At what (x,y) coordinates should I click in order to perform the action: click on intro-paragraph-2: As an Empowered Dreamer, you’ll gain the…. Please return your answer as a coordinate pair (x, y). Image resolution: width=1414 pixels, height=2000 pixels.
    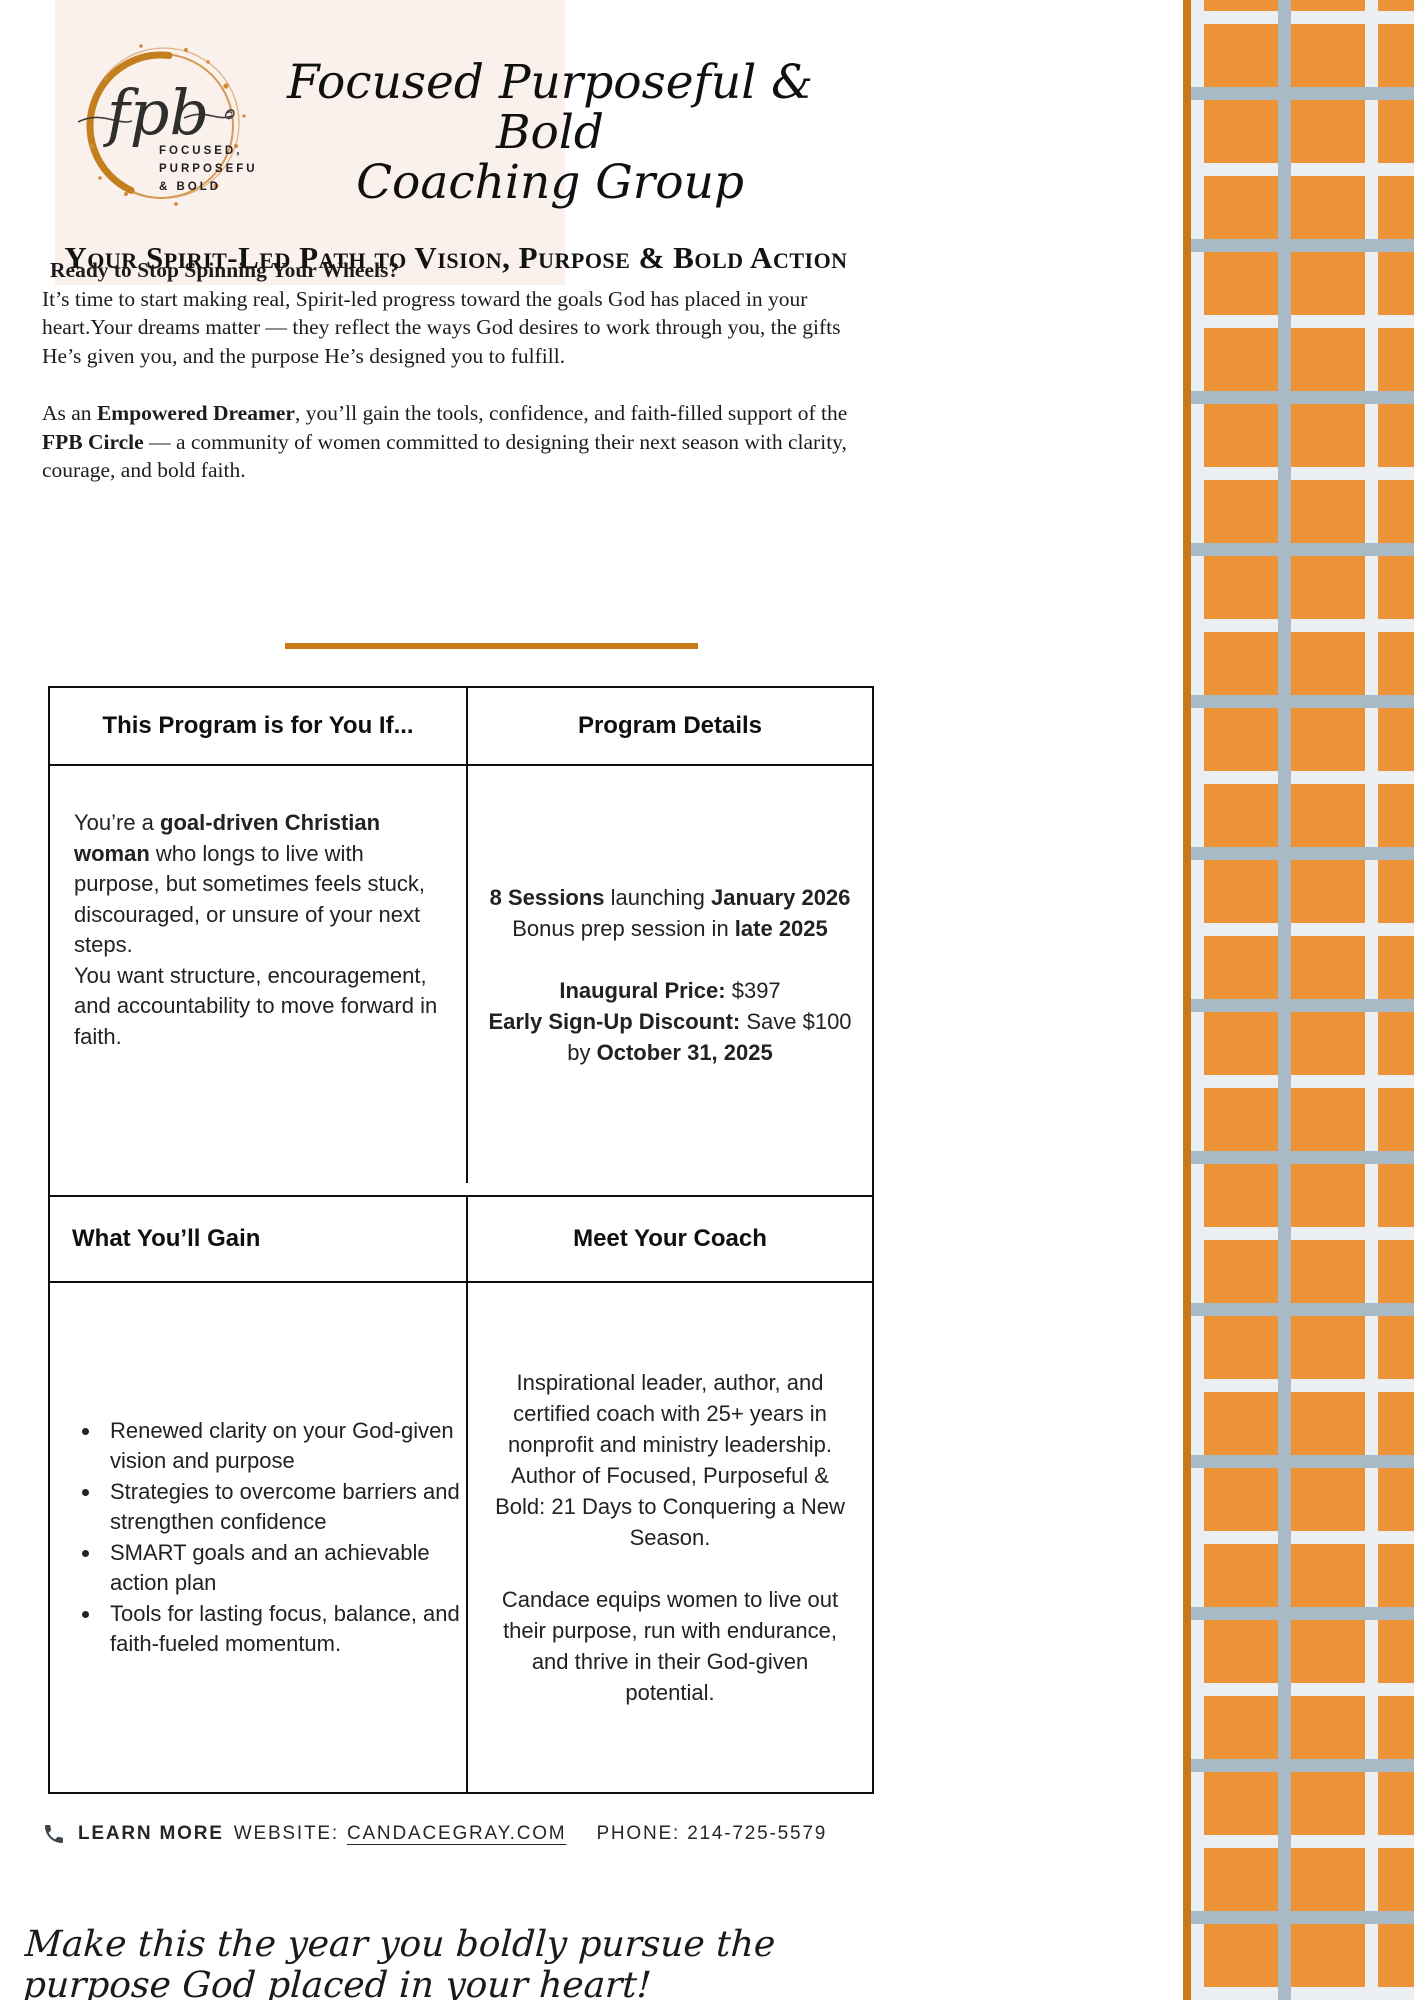
    Looking at the image, I should click on (445, 441).